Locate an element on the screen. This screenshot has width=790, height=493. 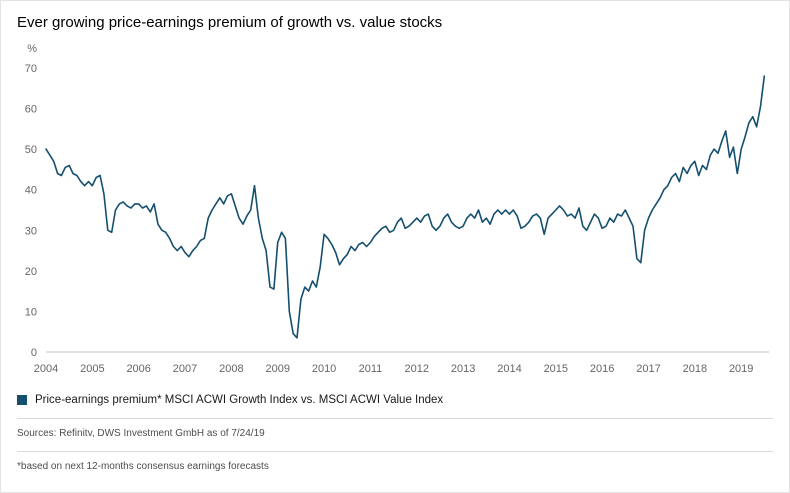
y-tick-label: 10 is located at coordinates (31, 312).